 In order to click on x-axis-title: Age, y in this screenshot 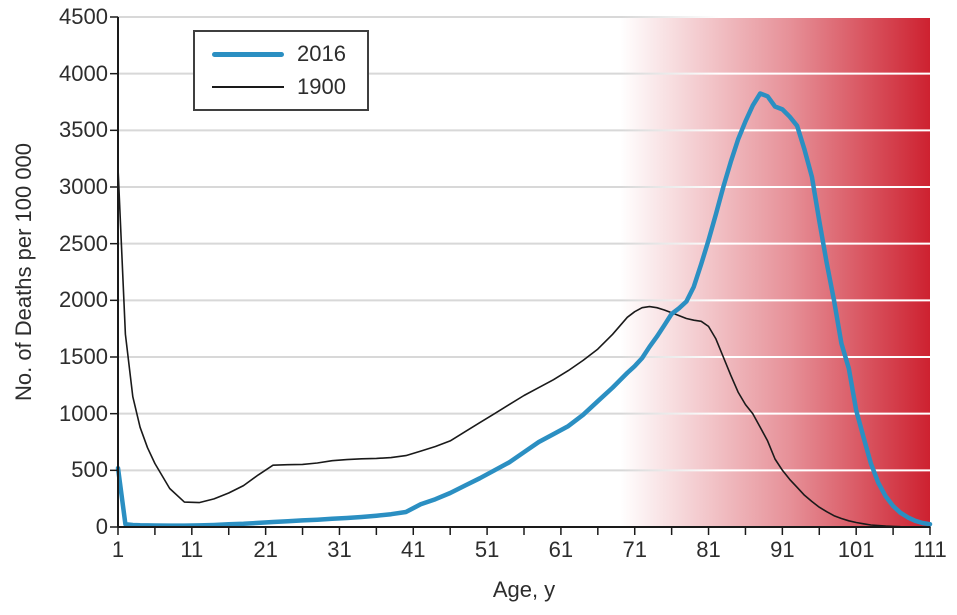, I will do `click(524, 589)`.